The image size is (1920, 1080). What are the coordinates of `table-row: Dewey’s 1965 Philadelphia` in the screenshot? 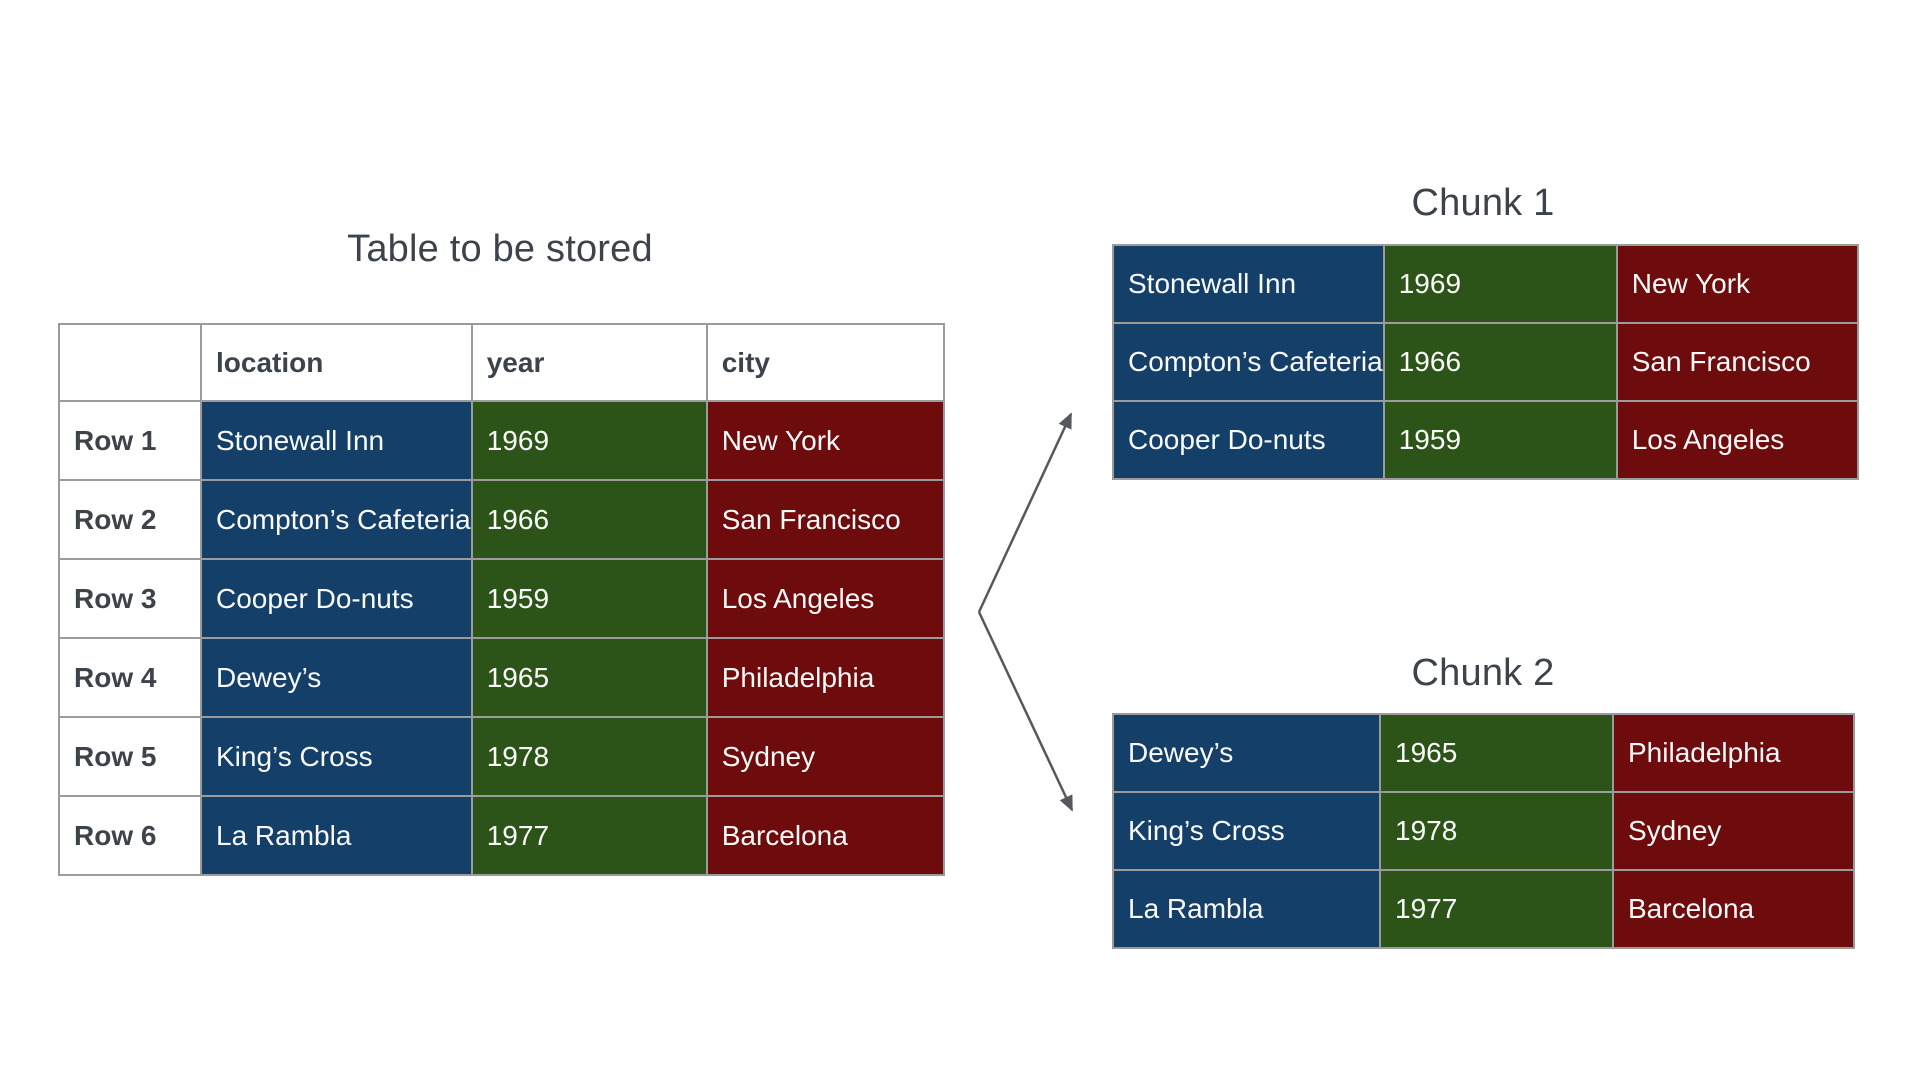 It's located at (1483, 753).